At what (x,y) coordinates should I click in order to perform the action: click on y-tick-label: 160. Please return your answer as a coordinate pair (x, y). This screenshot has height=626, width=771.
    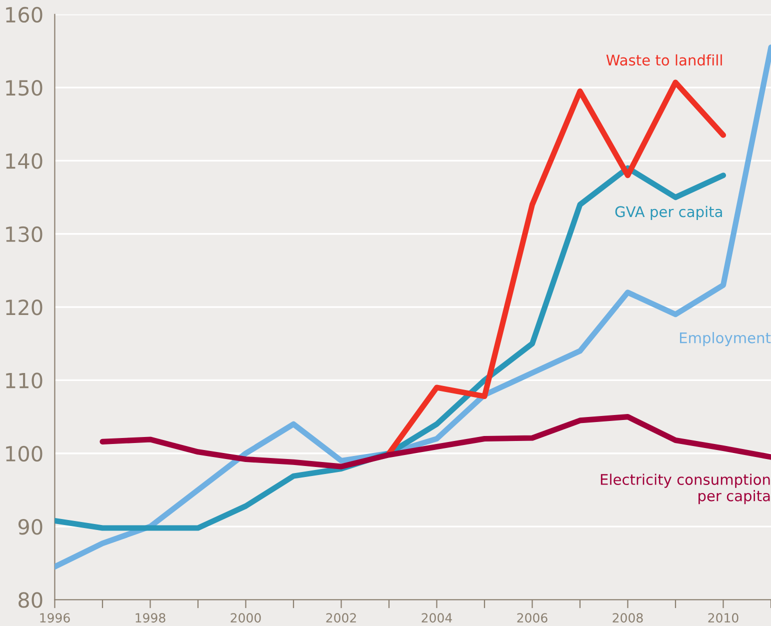
    Looking at the image, I should click on (24, 14).